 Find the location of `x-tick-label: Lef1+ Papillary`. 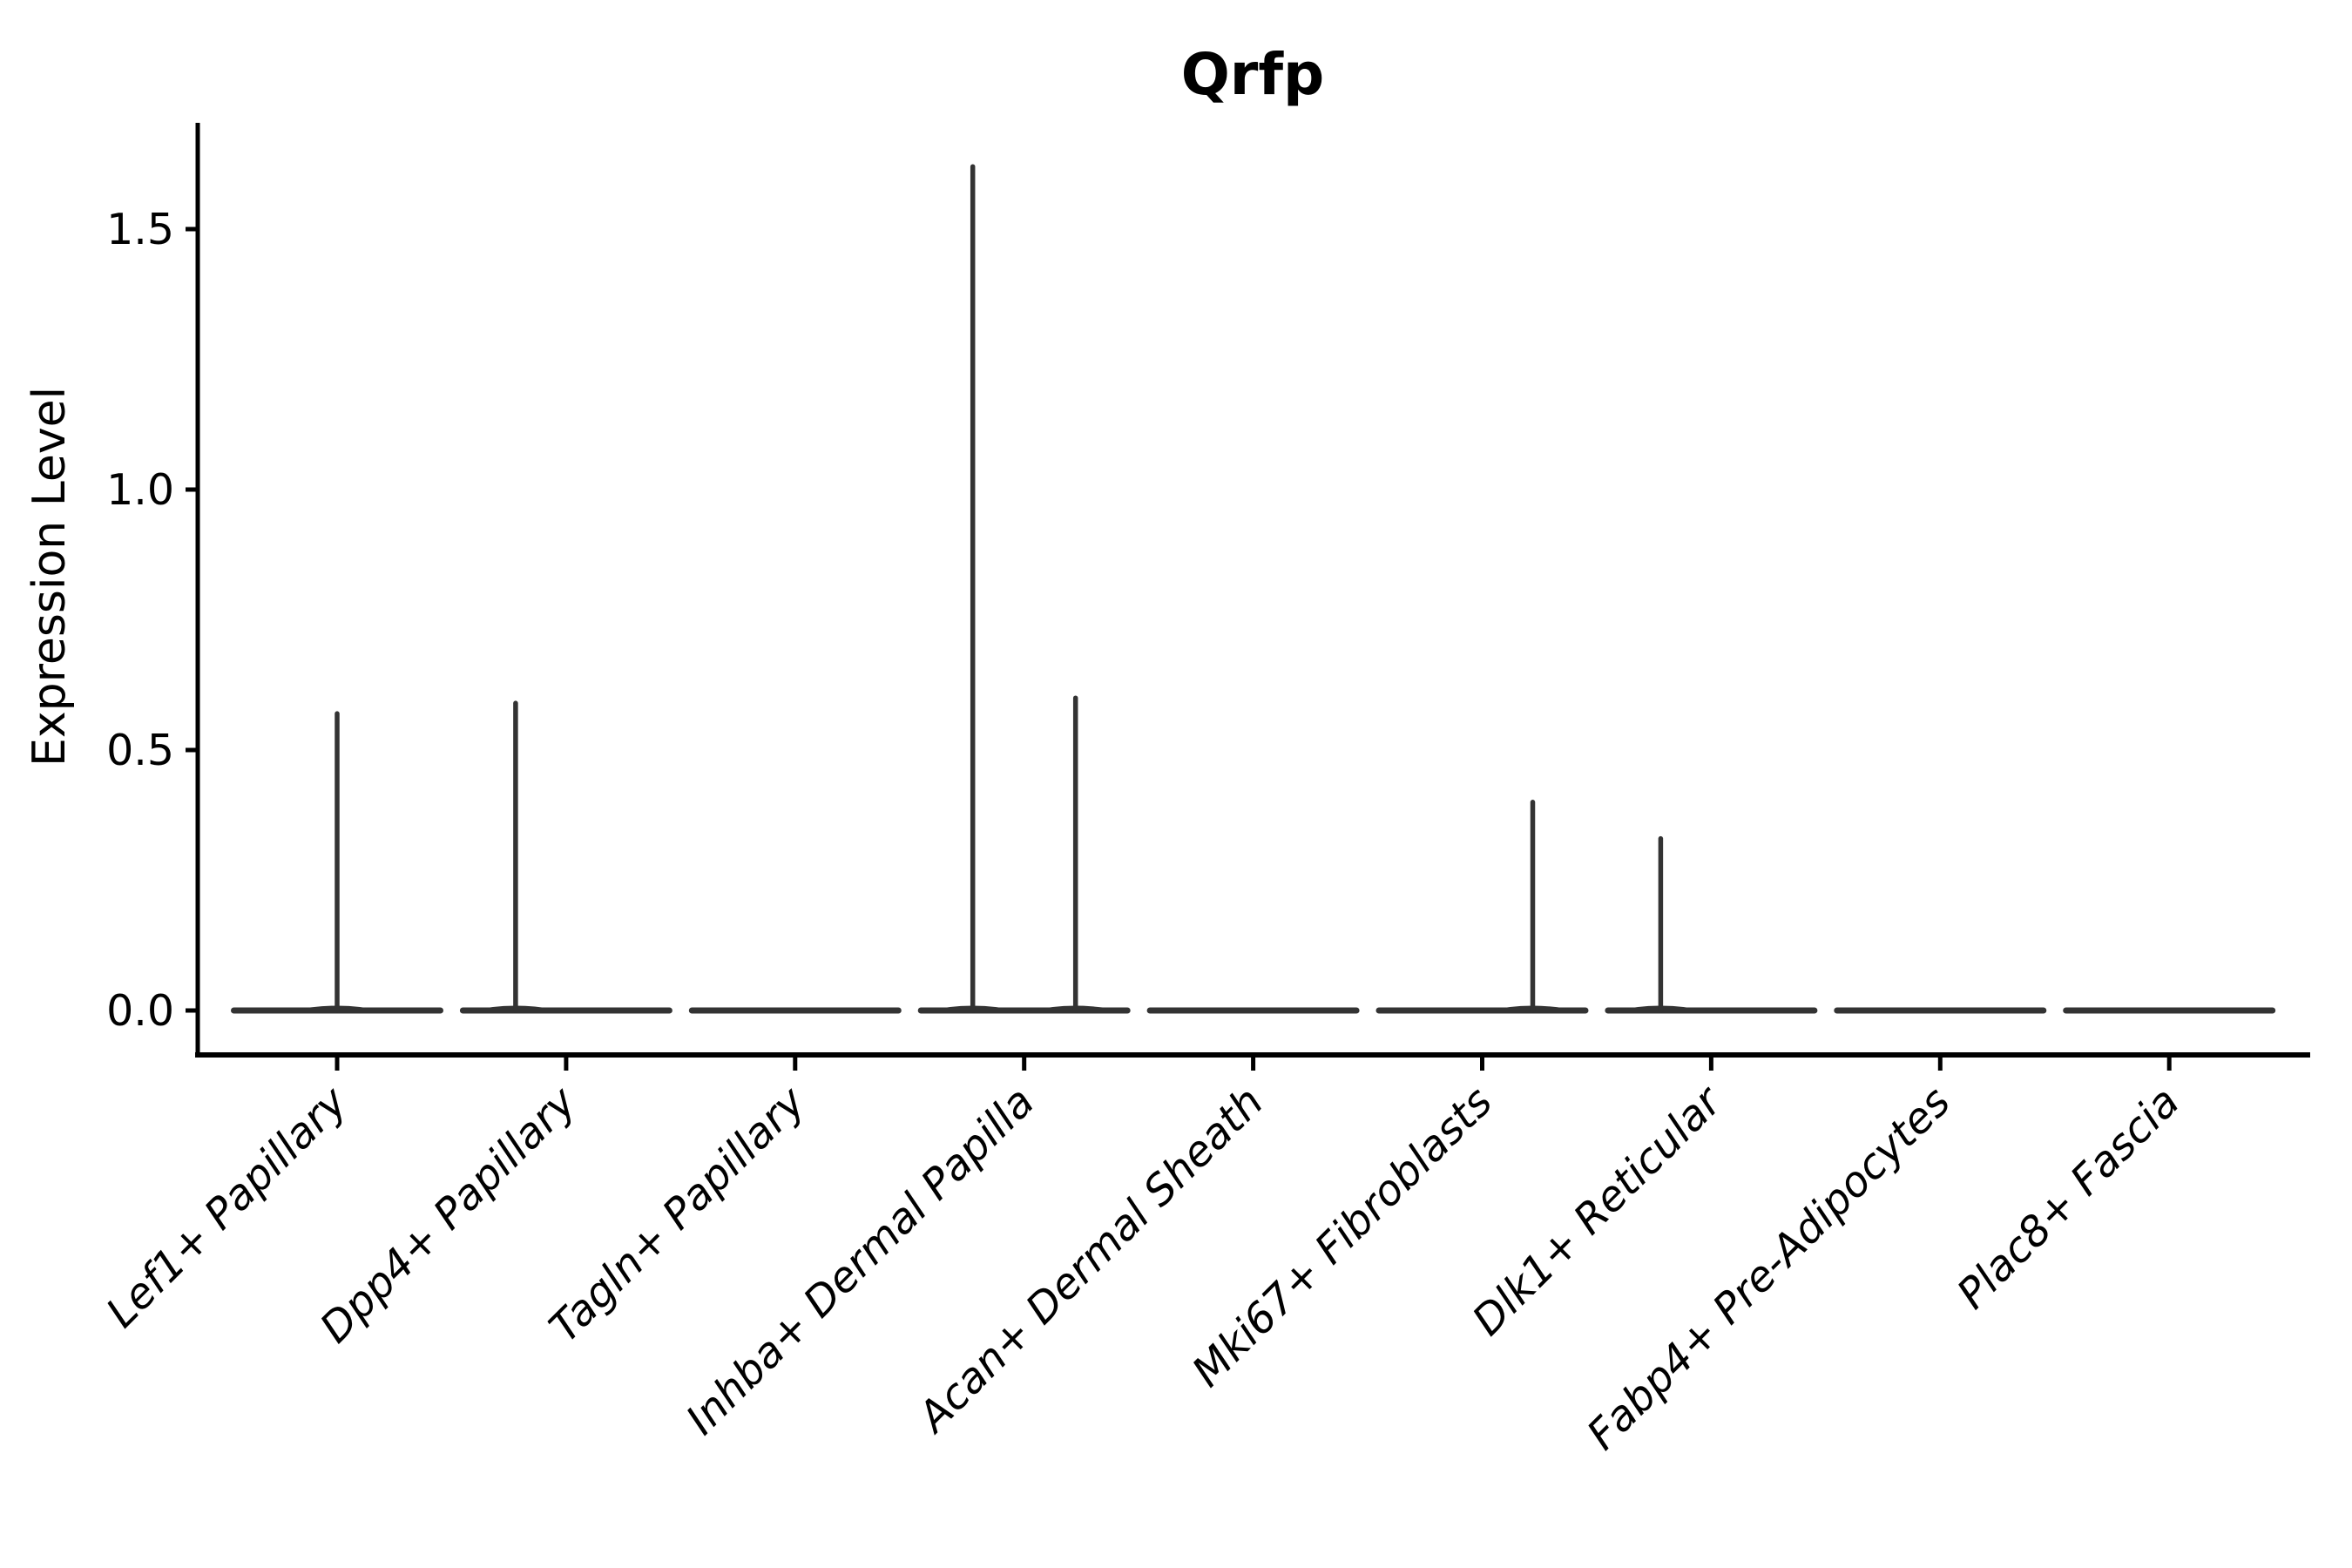

x-tick-label: Lef1+ Papillary is located at coordinates (227, 1207).